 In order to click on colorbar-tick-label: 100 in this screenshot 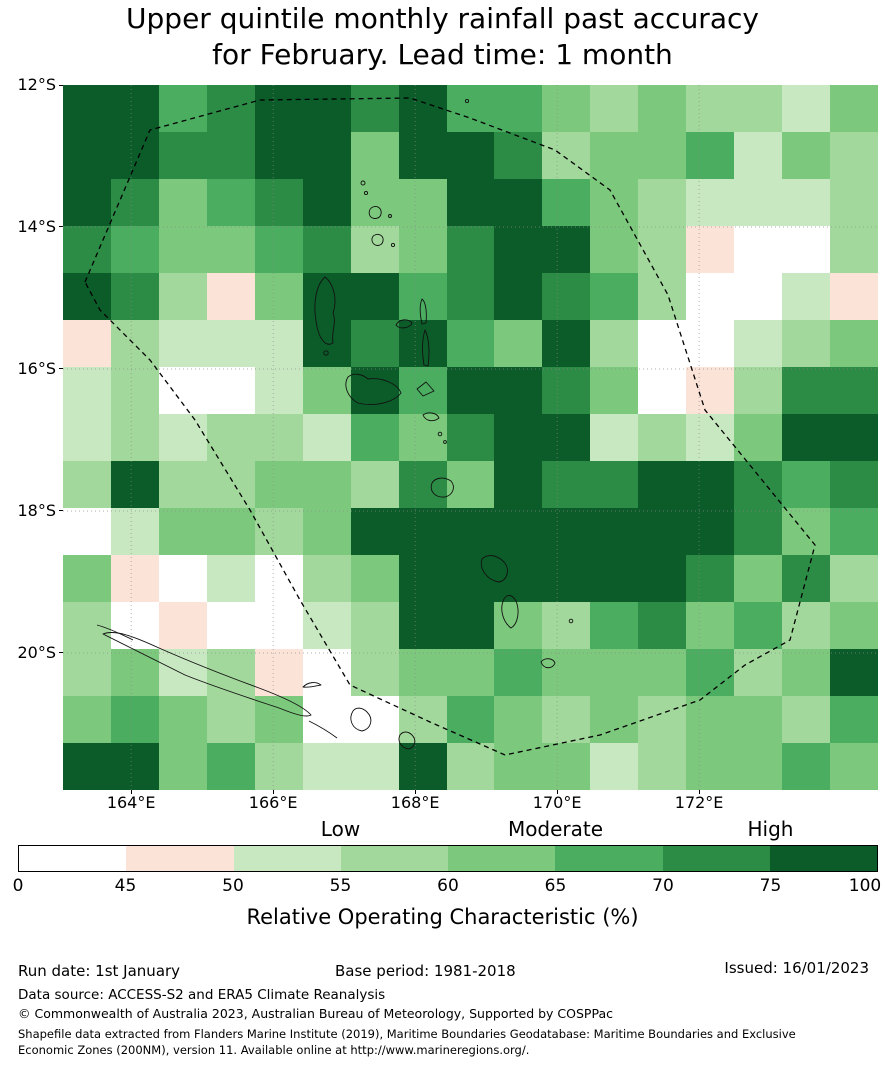, I will do `click(865, 886)`.